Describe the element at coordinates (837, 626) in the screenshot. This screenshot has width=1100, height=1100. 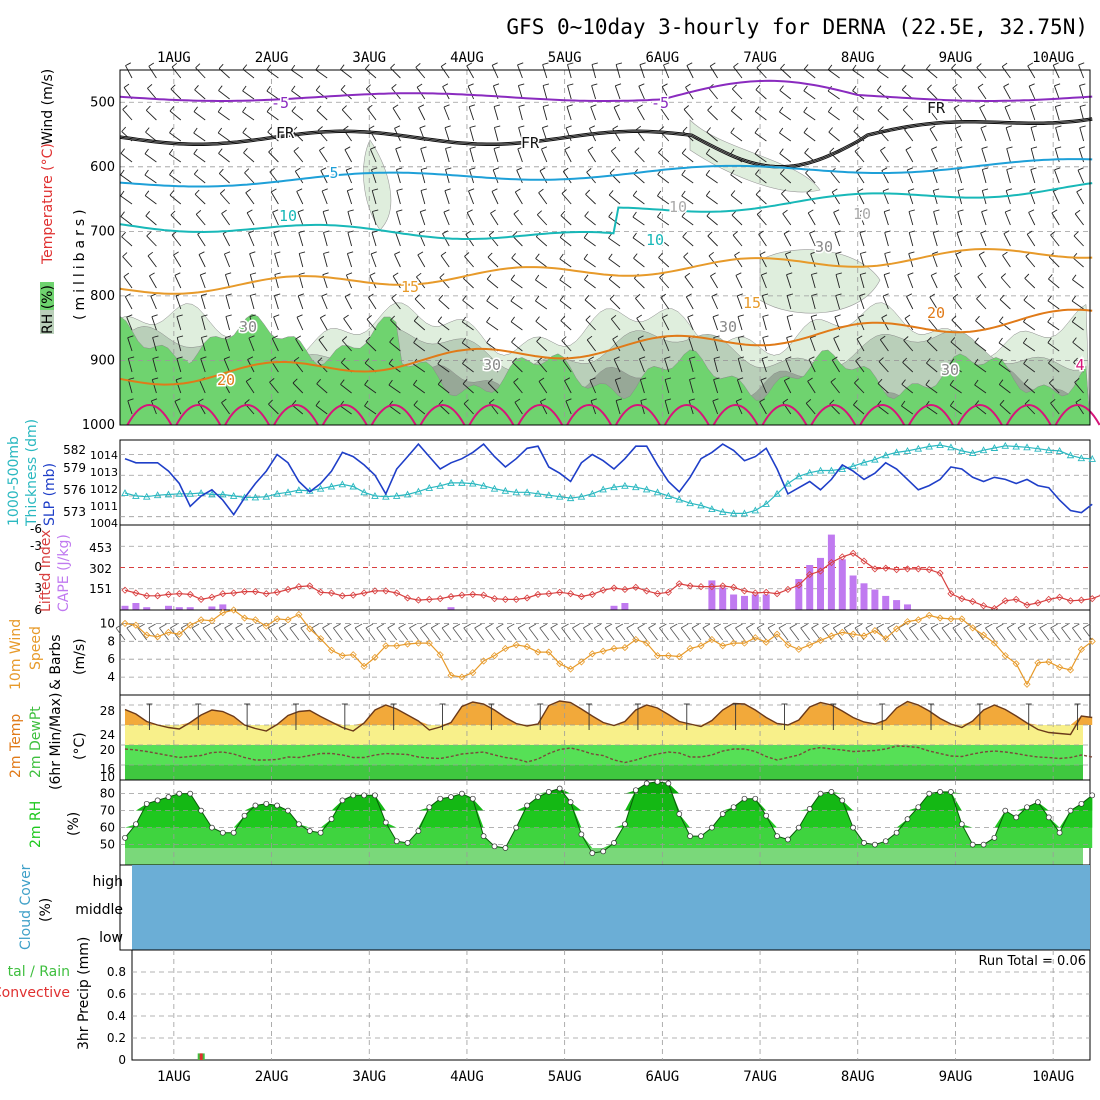
I see `wind10m-barb-flag` at that location.